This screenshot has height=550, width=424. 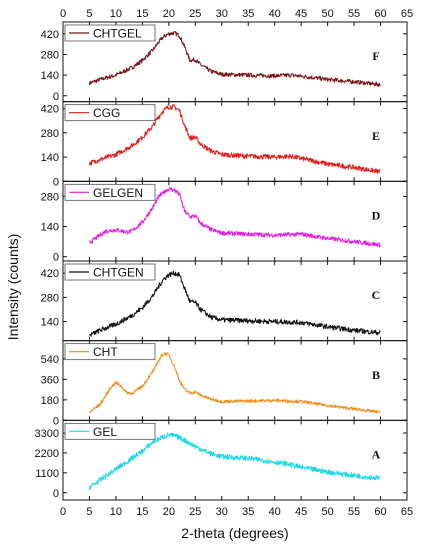 What do you see at coordinates (375, 56) in the screenshot?
I see `panel-letter: F` at bounding box center [375, 56].